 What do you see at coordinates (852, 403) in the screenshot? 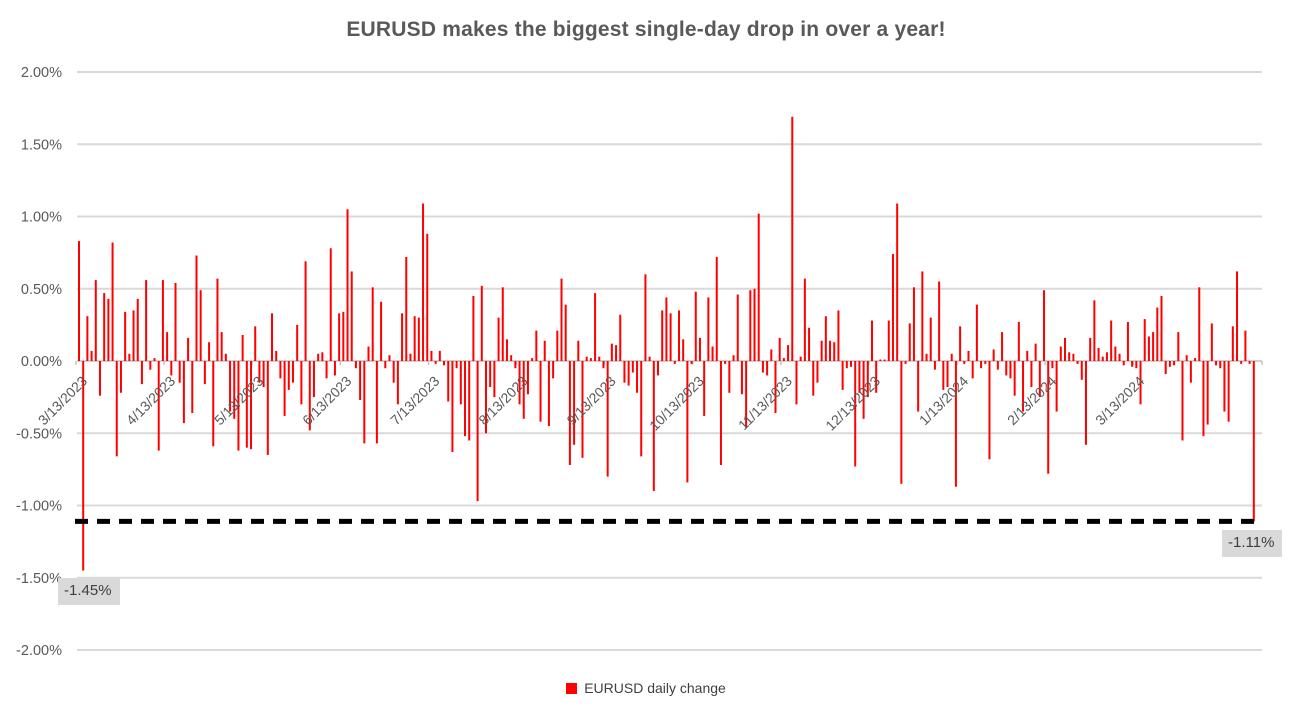
I see `x-axis-tick-label: 12/13/2023` at bounding box center [852, 403].